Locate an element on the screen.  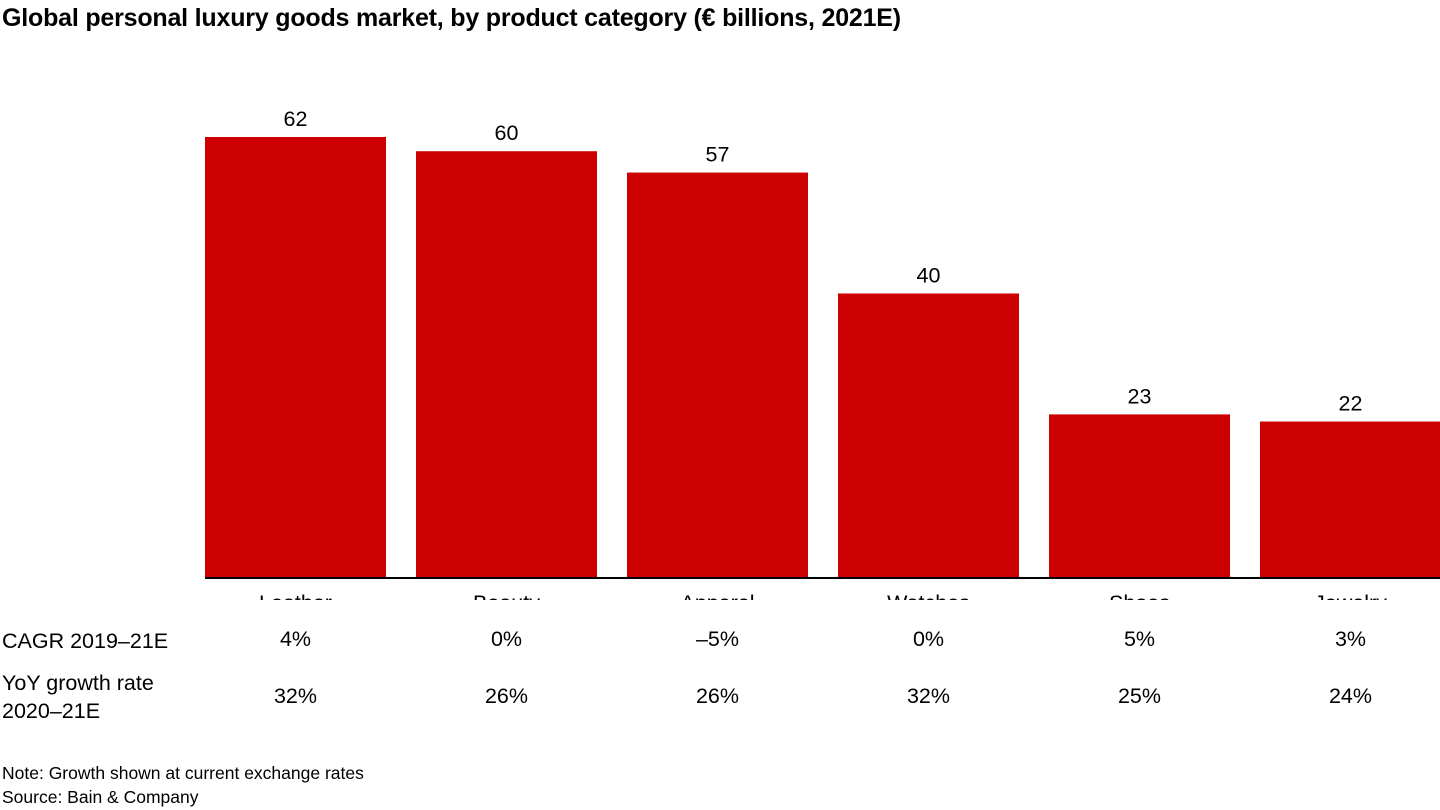
bar-jewelry is located at coordinates (1350, 499).